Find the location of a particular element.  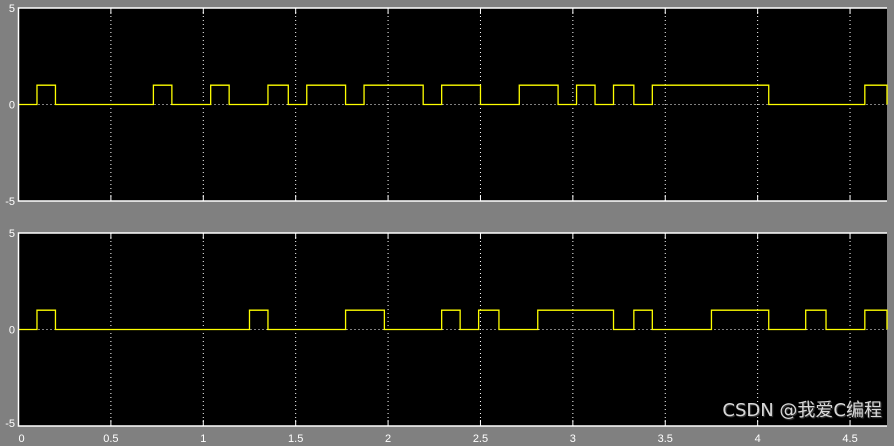

x-tick-label: 3 is located at coordinates (573, 439).